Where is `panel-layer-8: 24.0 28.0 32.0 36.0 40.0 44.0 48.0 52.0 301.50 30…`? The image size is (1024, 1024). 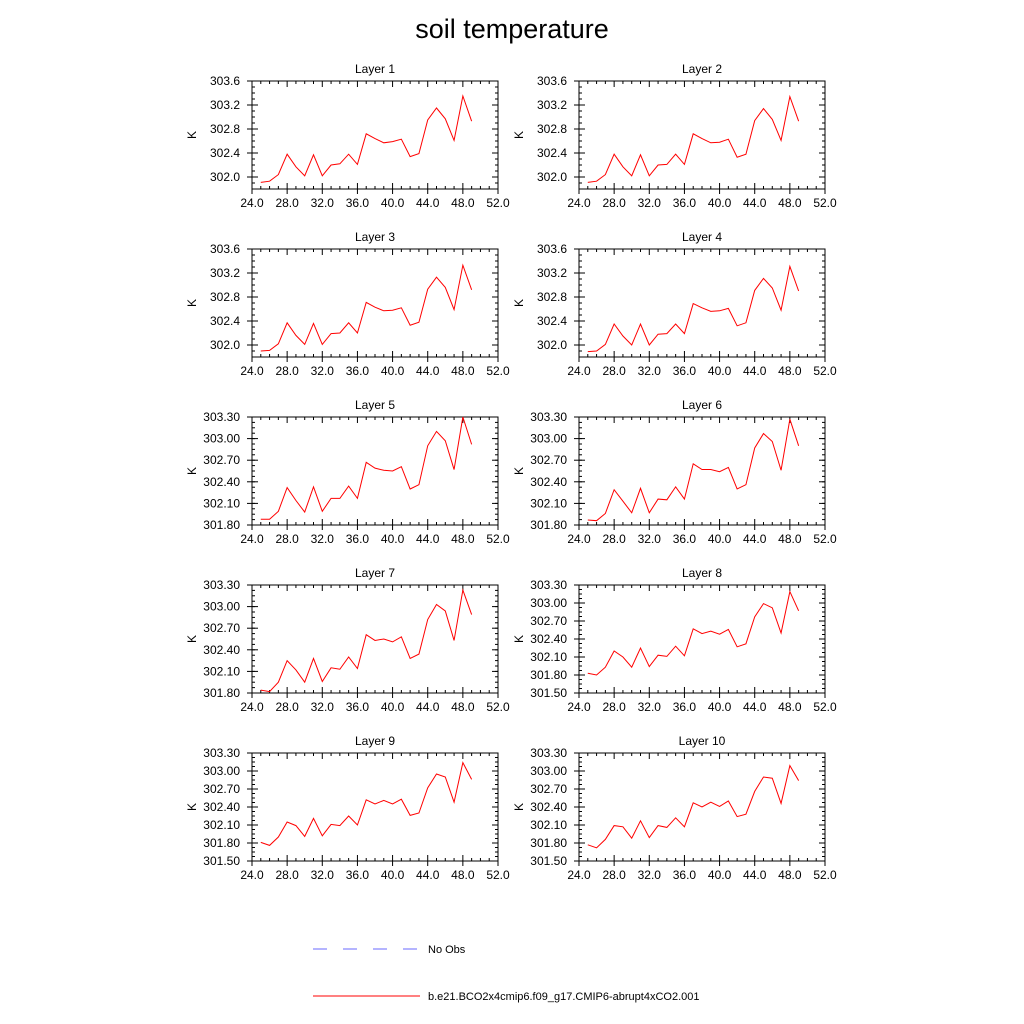
panel-layer-8: 24.0 28.0 32.0 36.0 40.0 44.0 48.0 52.0 301.50 30… is located at coordinates (674, 640).